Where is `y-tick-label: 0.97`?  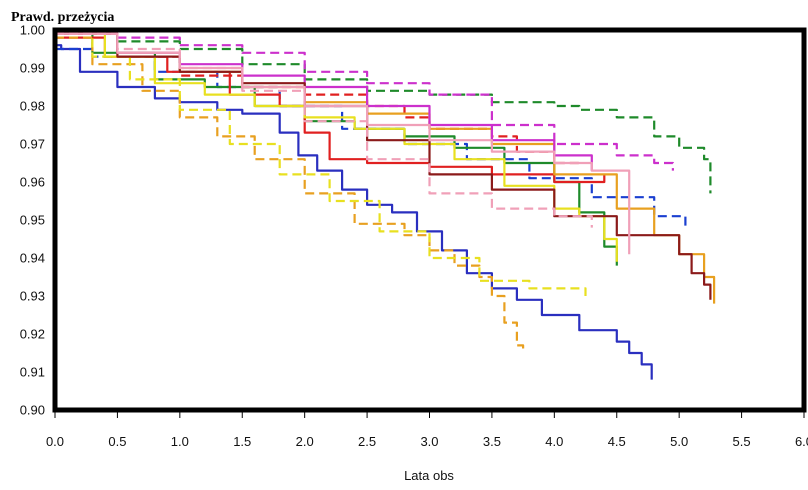
y-tick-label: 0.97 is located at coordinates (32, 144).